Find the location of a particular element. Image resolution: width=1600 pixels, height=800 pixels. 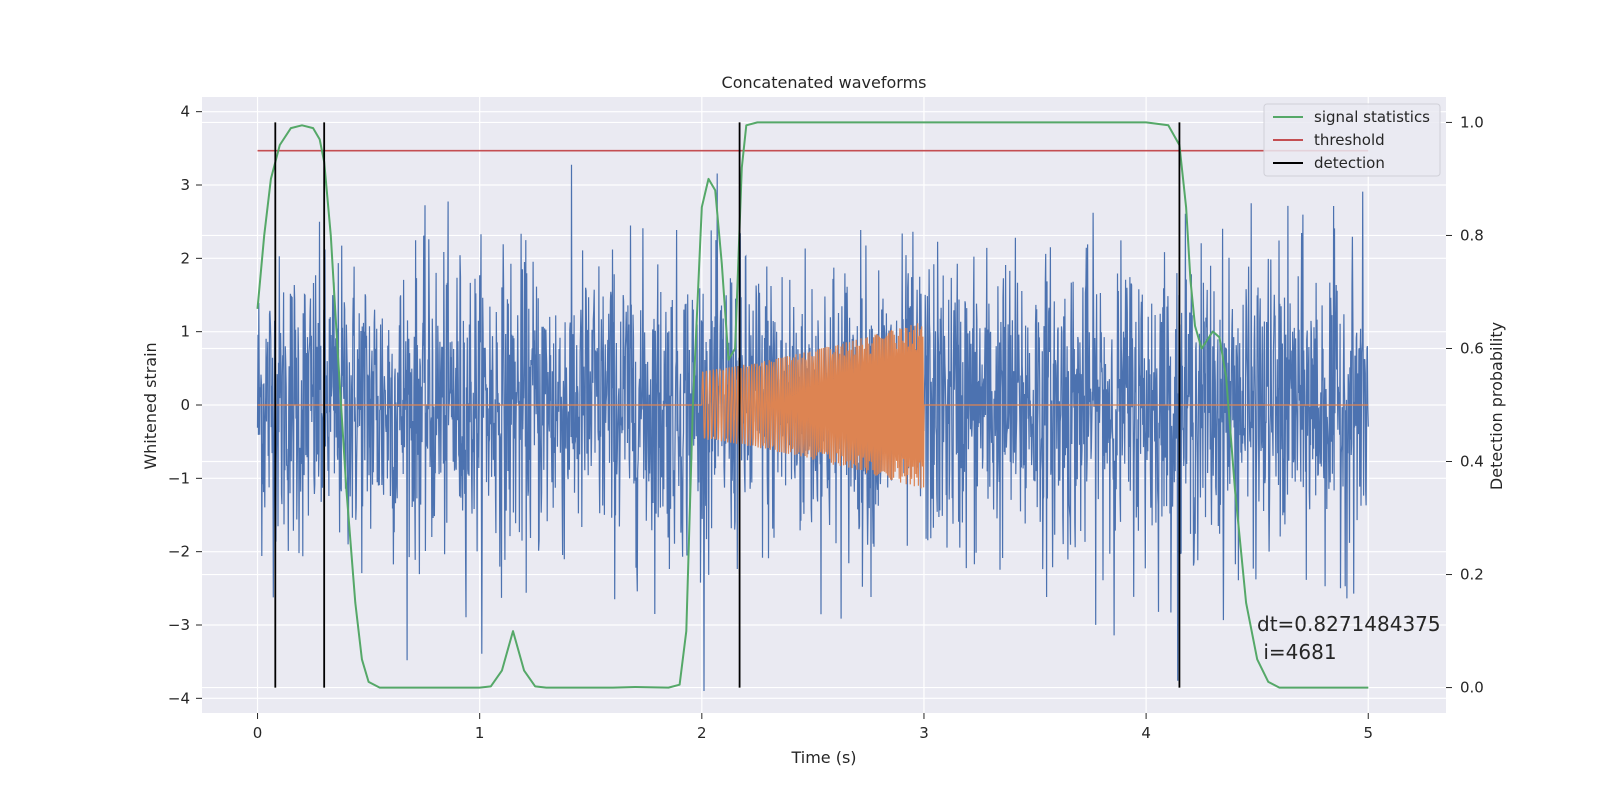

x-axis-label: Time (s) is located at coordinates (823, 757).